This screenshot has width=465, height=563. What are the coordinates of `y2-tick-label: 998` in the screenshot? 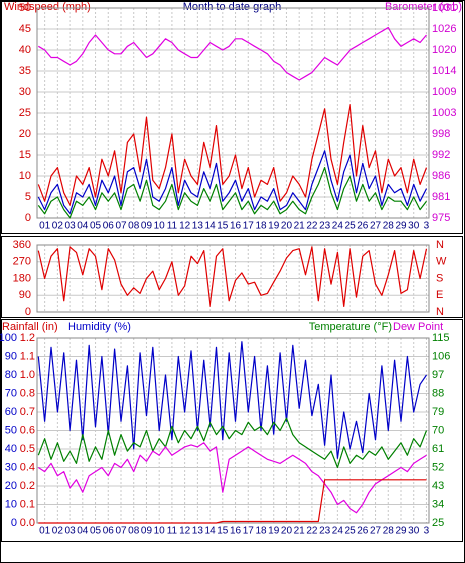 It's located at (441, 134).